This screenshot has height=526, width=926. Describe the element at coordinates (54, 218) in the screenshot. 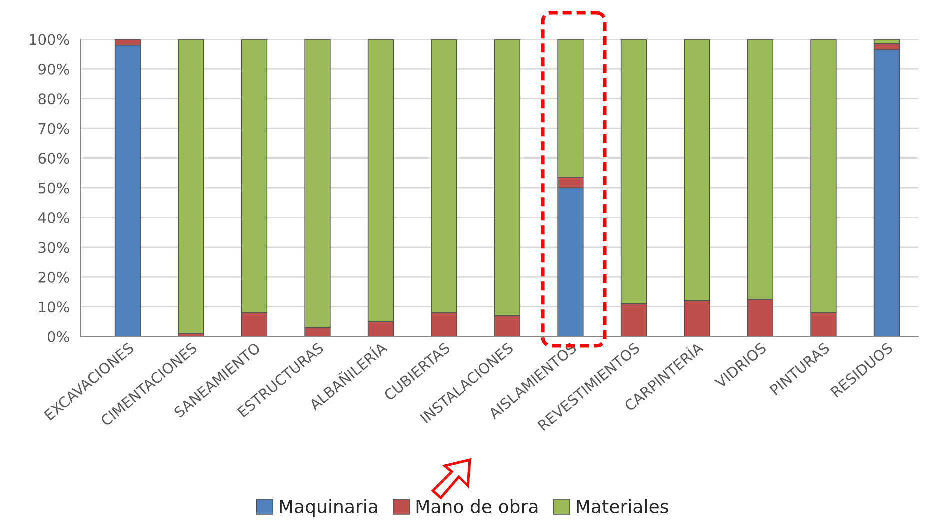

I see `y-tick-label: 40%` at that location.